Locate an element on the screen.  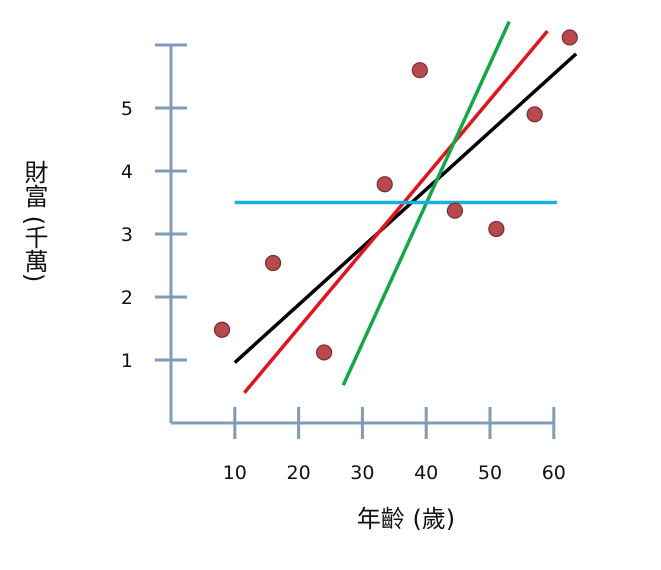
x-tick-label: 30 is located at coordinates (362, 473).